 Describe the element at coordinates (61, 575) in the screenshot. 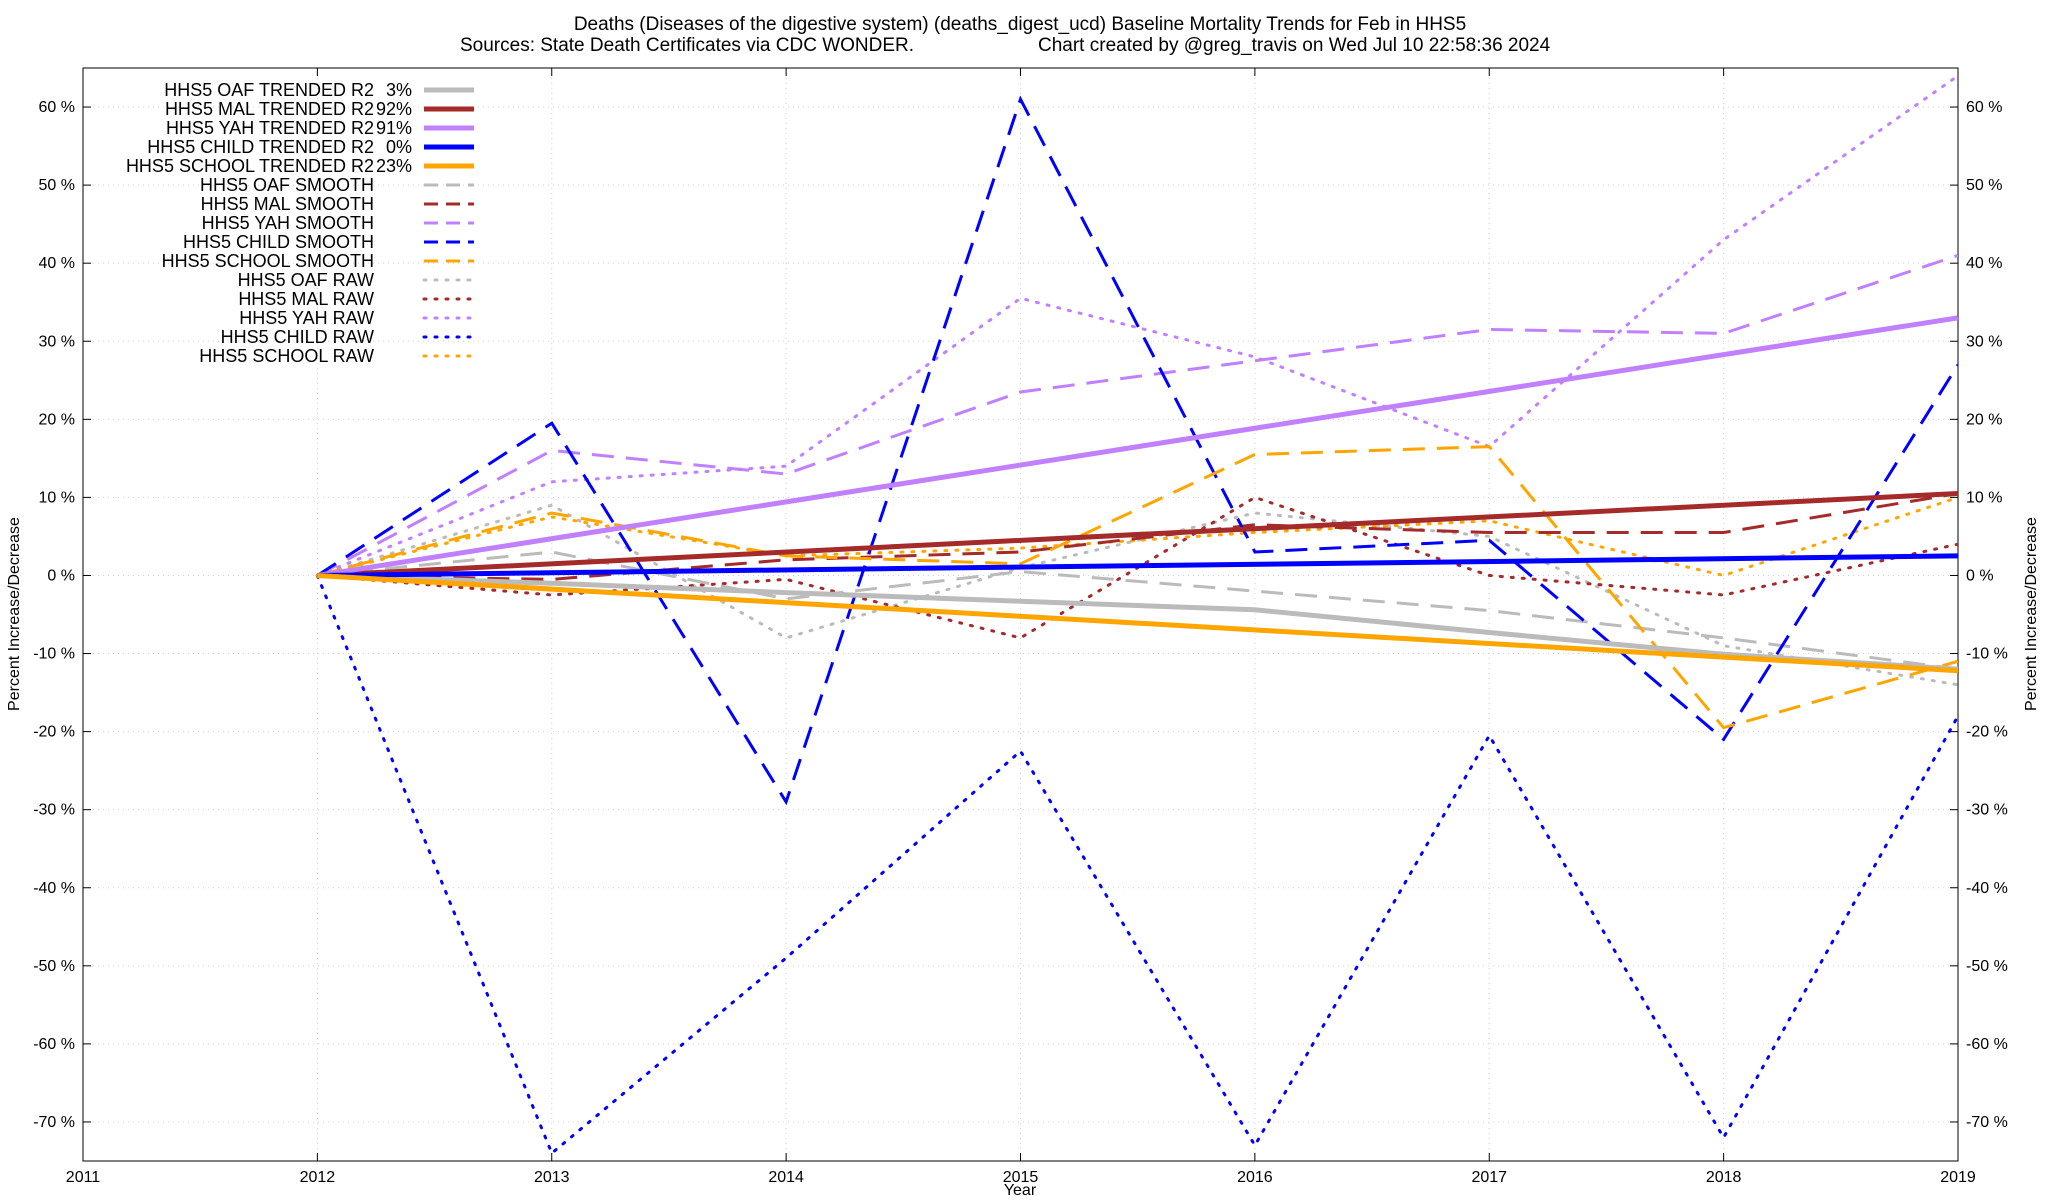

I see `y-tick-label: 0 %` at that location.